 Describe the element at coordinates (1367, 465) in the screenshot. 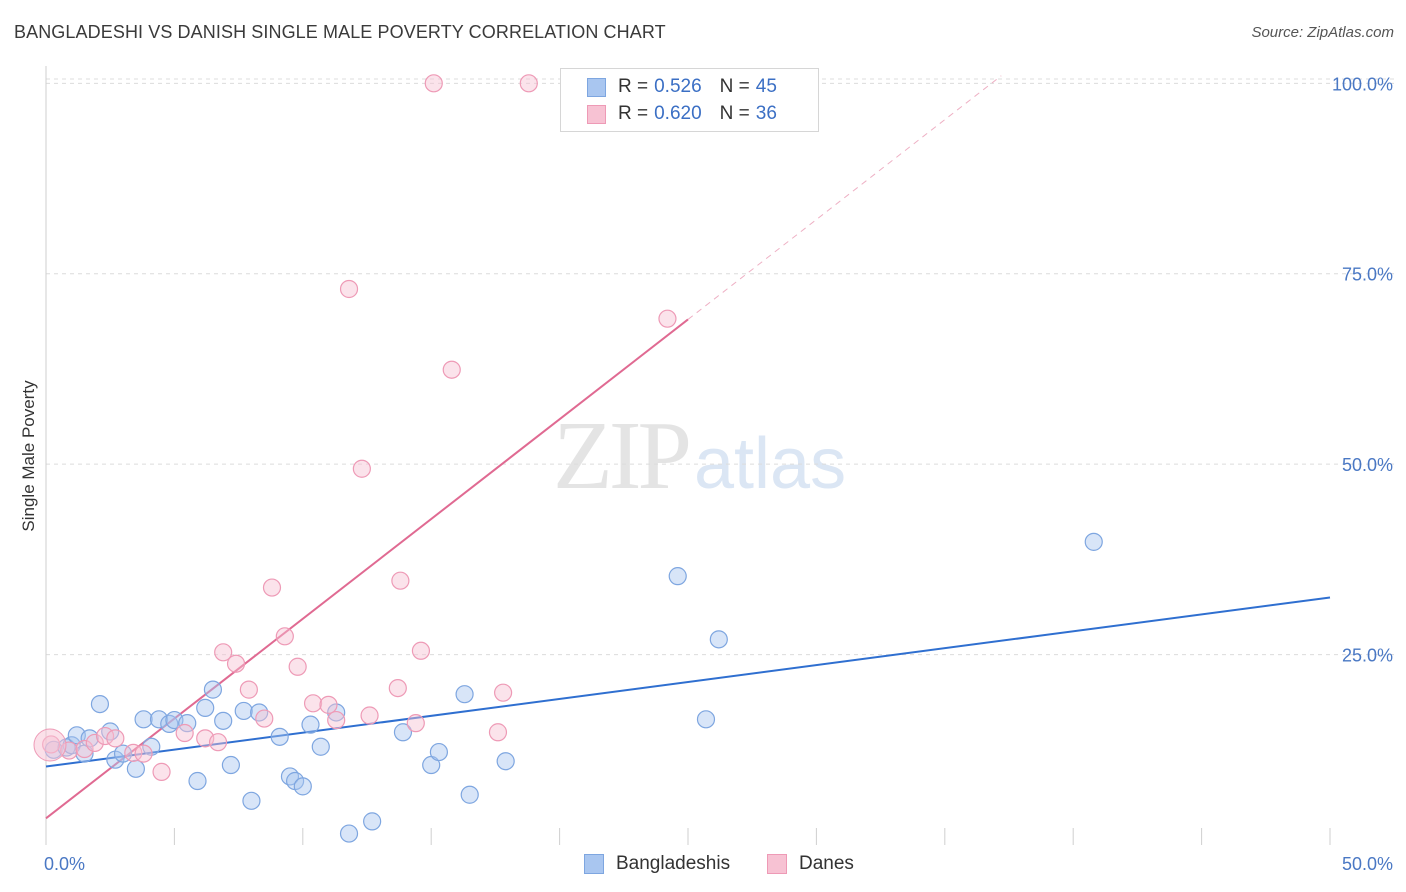

I see `y-tick-label: 50.0%` at that location.